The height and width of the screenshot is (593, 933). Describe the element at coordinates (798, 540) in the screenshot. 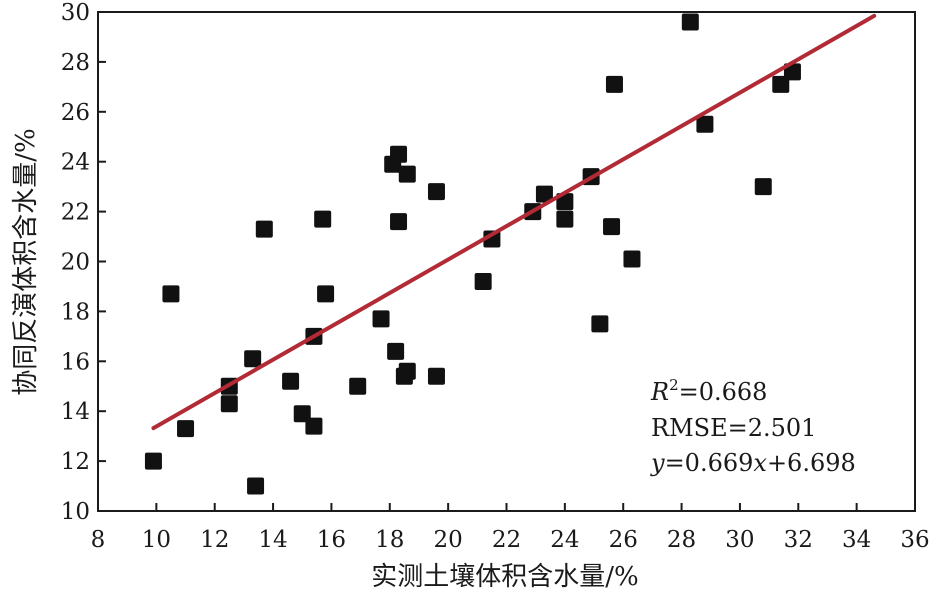

I see `x-tick-label: 32` at that location.